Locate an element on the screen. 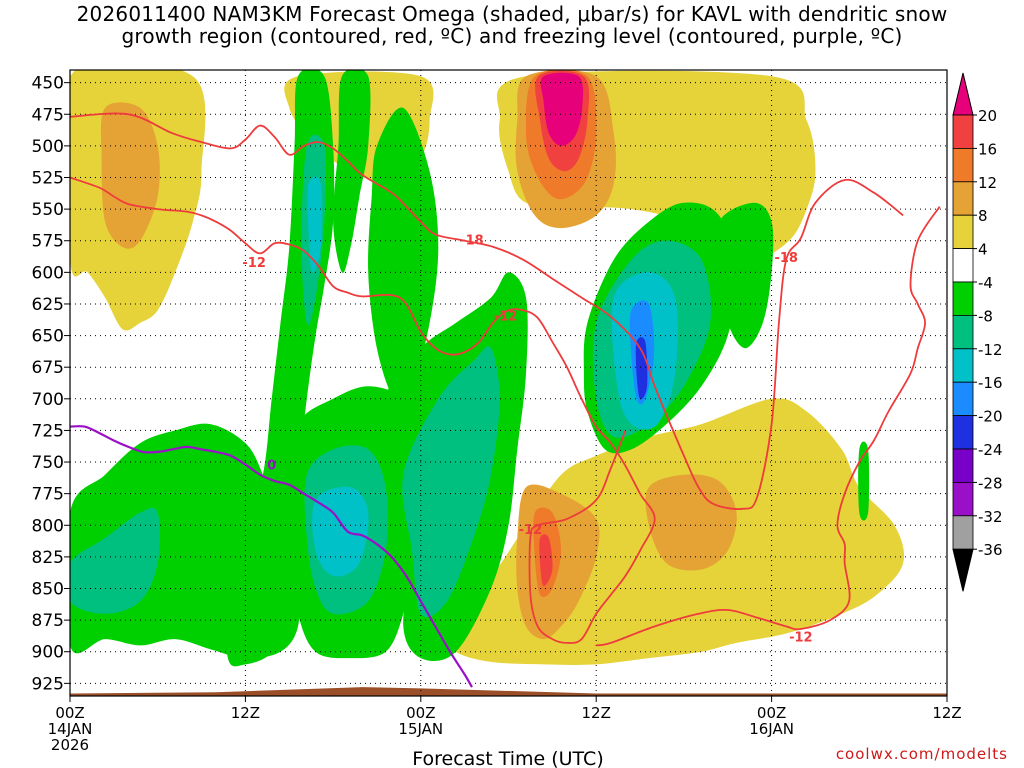 The height and width of the screenshot is (768, 1024). colorbar-label--36: -36 is located at coordinates (990, 550).